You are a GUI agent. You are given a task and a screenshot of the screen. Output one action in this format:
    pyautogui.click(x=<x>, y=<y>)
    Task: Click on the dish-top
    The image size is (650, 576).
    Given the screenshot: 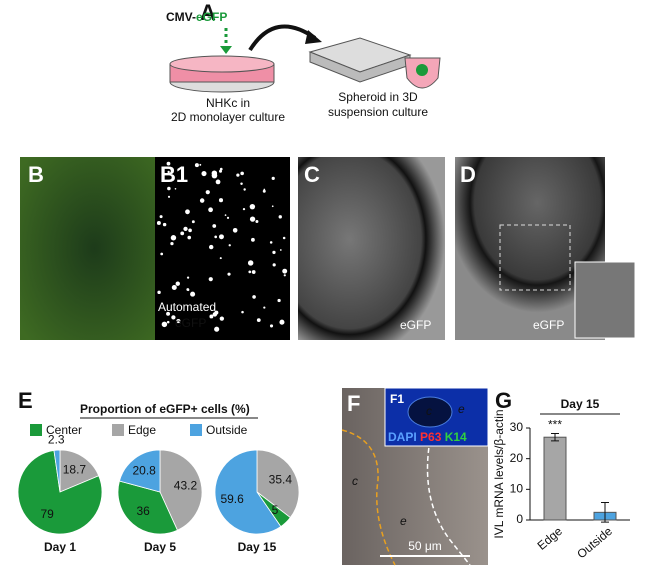 What is the action you would take?
    pyautogui.click(x=222, y=64)
    